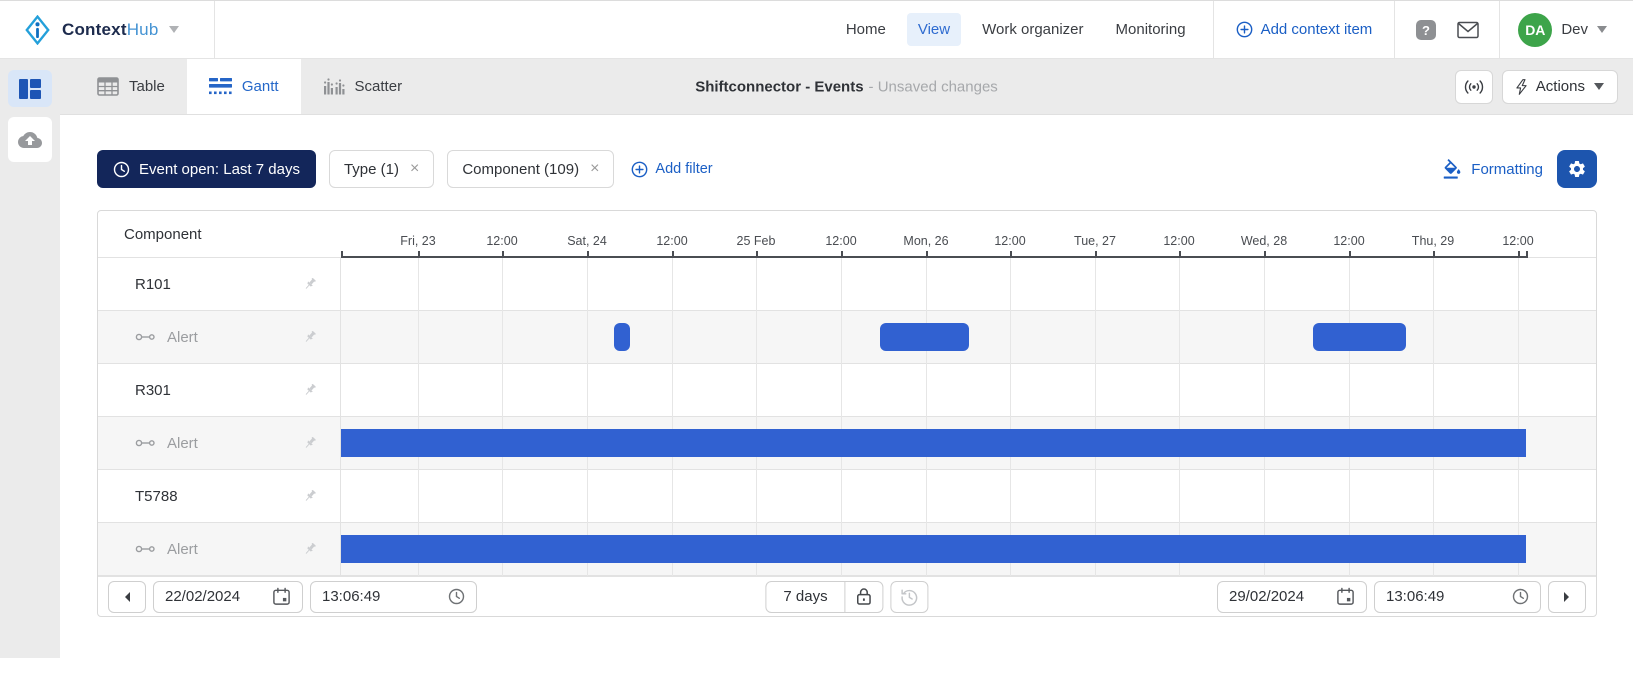 This screenshot has height=697, width=1633. What do you see at coordinates (153, 284) in the screenshot?
I see `row-label: R101` at bounding box center [153, 284].